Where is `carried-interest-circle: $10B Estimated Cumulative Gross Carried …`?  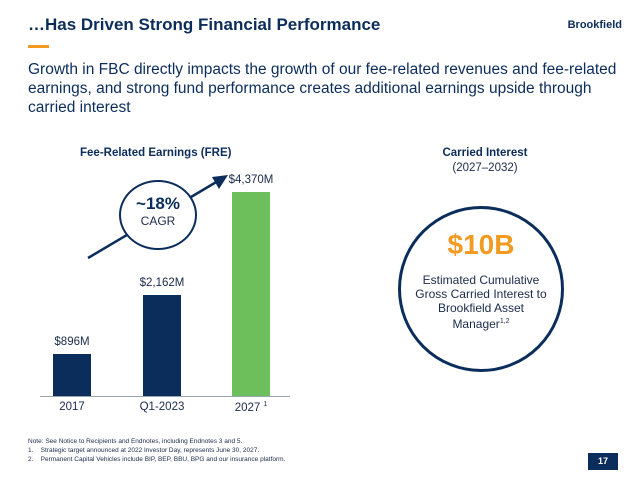
carried-interest-circle: $10B Estimated Cumulative Gross Carried … is located at coordinates (481, 289).